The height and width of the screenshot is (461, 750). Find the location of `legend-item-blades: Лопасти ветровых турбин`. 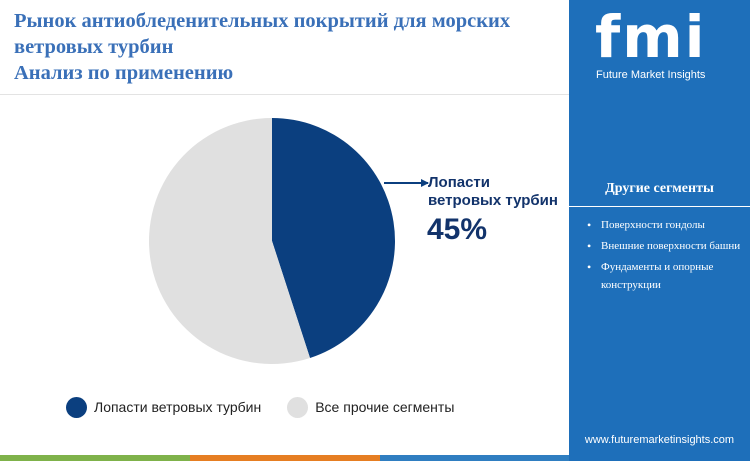

legend-item-blades: Лопасти ветровых турбин is located at coordinates (164, 407).